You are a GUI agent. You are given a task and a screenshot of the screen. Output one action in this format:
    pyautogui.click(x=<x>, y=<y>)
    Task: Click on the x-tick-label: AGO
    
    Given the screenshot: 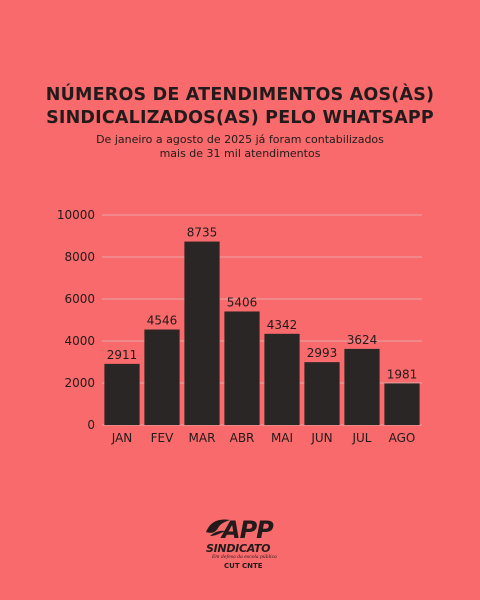 What is the action you would take?
    pyautogui.click(x=402, y=438)
    